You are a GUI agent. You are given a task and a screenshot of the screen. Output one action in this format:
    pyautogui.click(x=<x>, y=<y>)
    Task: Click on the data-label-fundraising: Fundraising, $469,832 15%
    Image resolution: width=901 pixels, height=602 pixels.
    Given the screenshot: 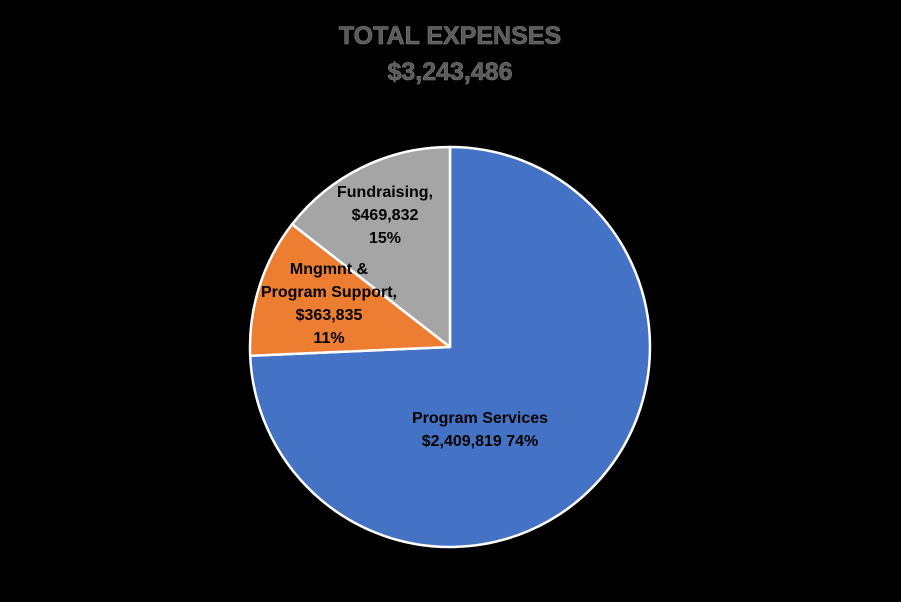 What is the action you would take?
    pyautogui.click(x=385, y=215)
    